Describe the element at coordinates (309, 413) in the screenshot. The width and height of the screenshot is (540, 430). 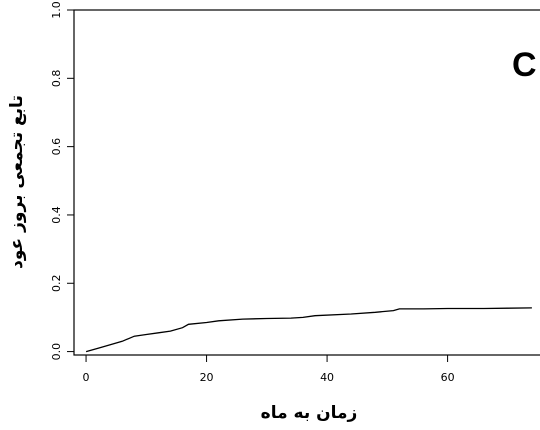
I see `x-axis-title: زمان به ماه` at that location.